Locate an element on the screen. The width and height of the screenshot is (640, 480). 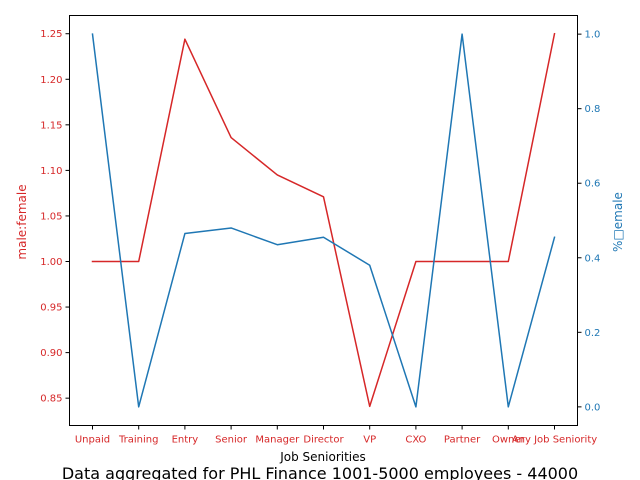
right-tick-label: 0.4 is located at coordinates (593, 258).